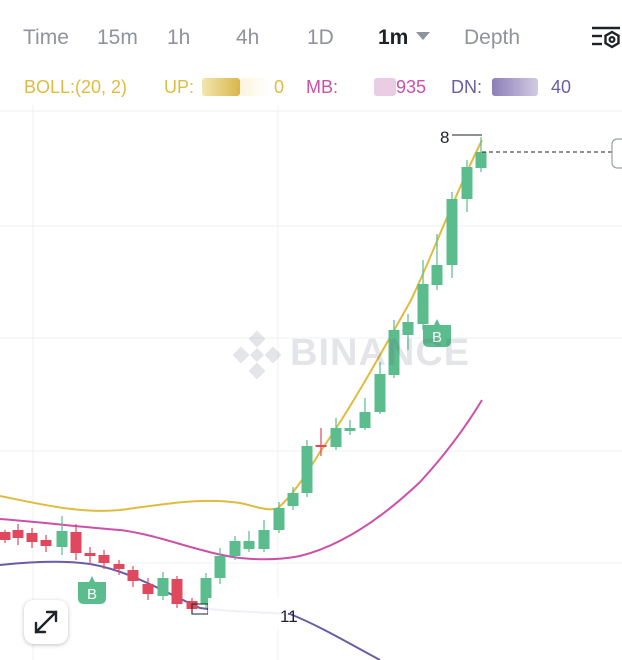 The width and height of the screenshot is (622, 660). Describe the element at coordinates (320, 37) in the screenshot. I see `tab-1d: 1D` at that location.